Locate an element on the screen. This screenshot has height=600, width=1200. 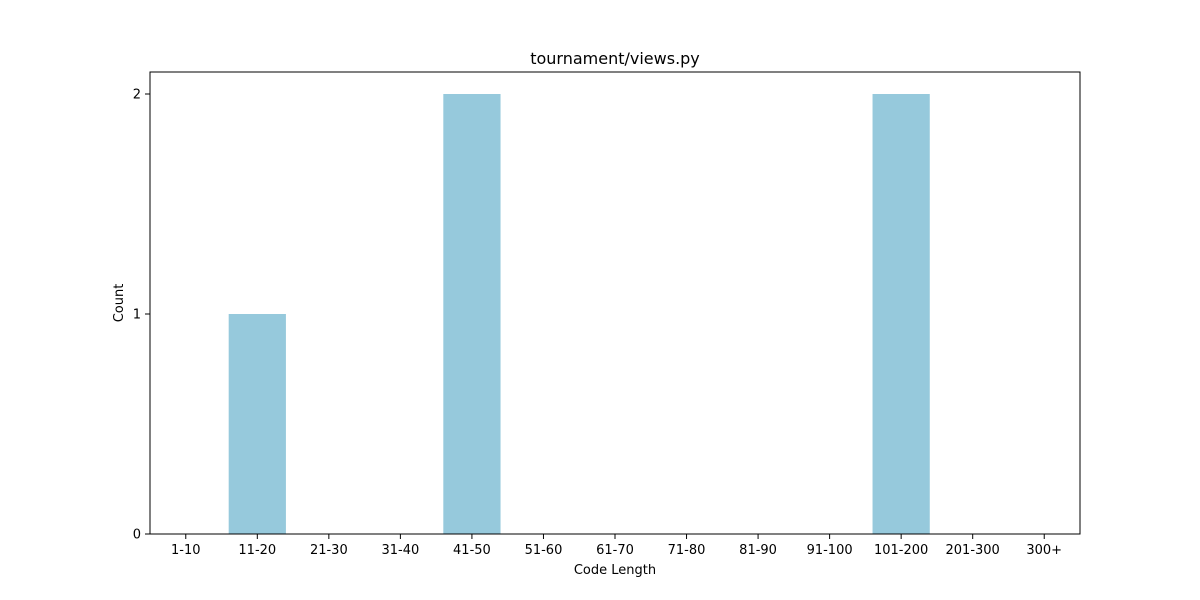
x-tick-label: 101-200 is located at coordinates (901, 550).